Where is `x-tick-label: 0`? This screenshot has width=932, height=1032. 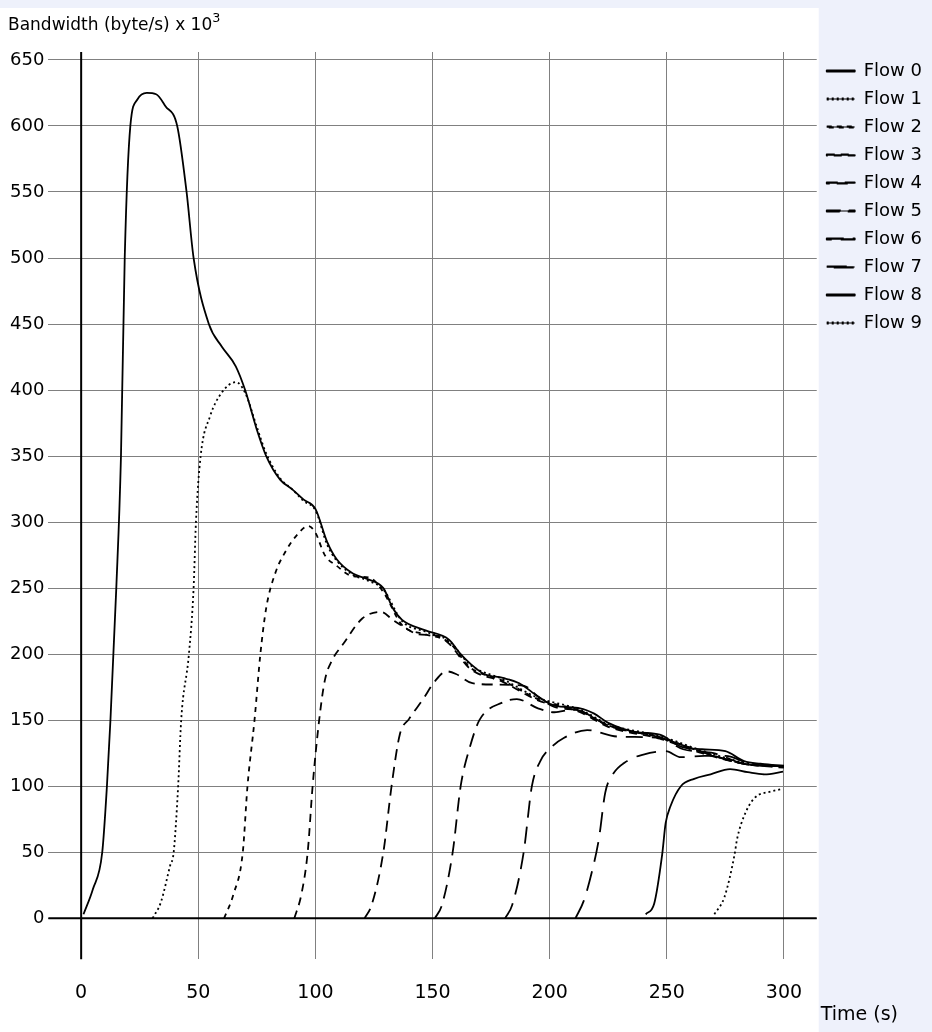
x-tick-label: 0 is located at coordinates (81, 990).